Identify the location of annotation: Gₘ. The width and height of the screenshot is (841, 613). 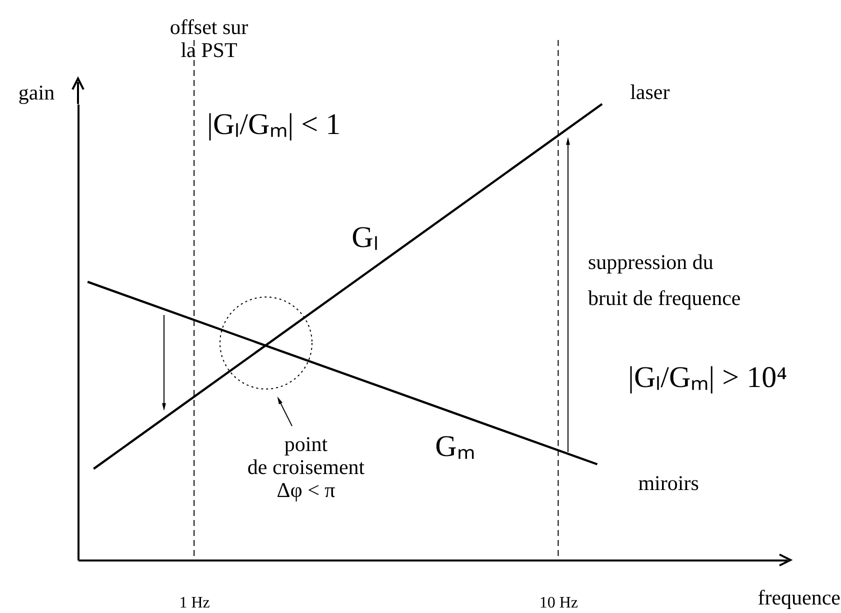
(455, 446).